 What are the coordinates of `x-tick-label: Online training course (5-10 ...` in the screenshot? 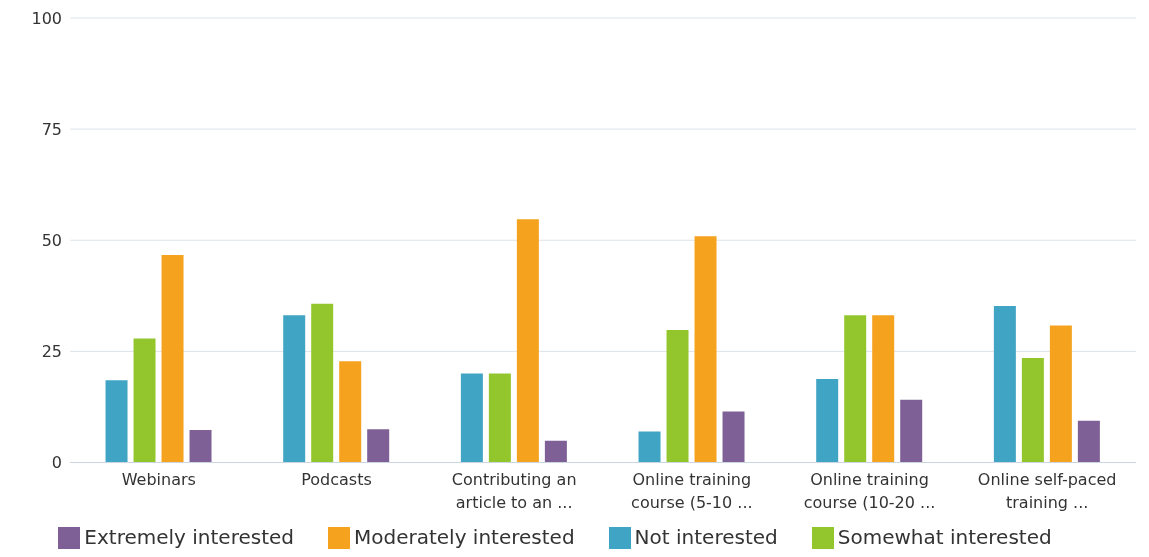 It's located at (692, 490).